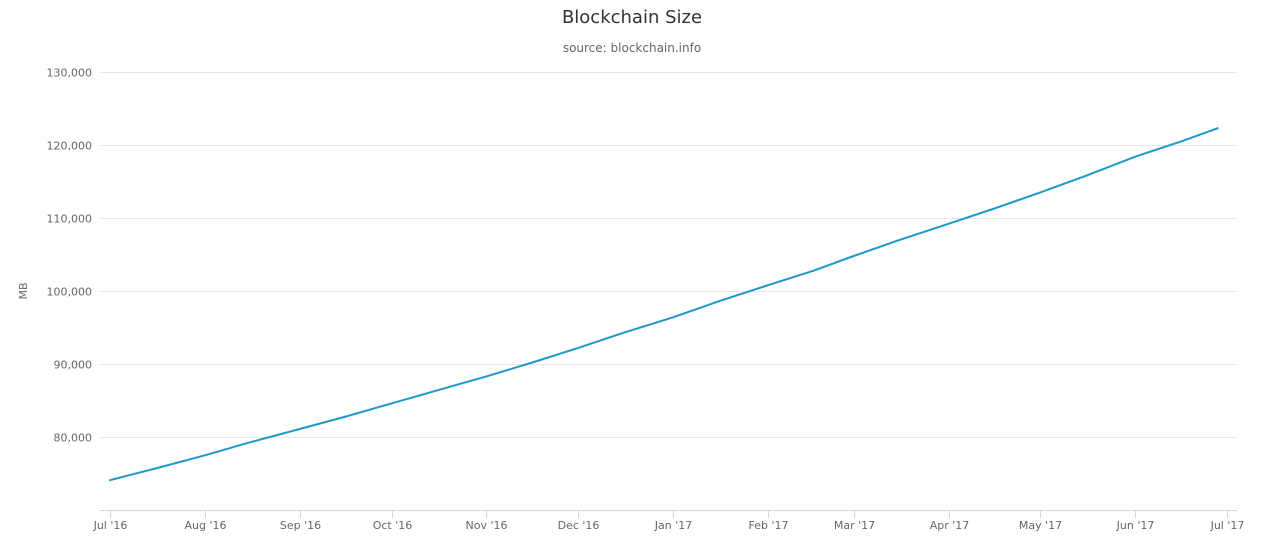 Image resolution: width=1263 pixels, height=550 pixels. What do you see at coordinates (632, 48) in the screenshot?
I see `chart-subtitle: source: blockchain.info` at bounding box center [632, 48].